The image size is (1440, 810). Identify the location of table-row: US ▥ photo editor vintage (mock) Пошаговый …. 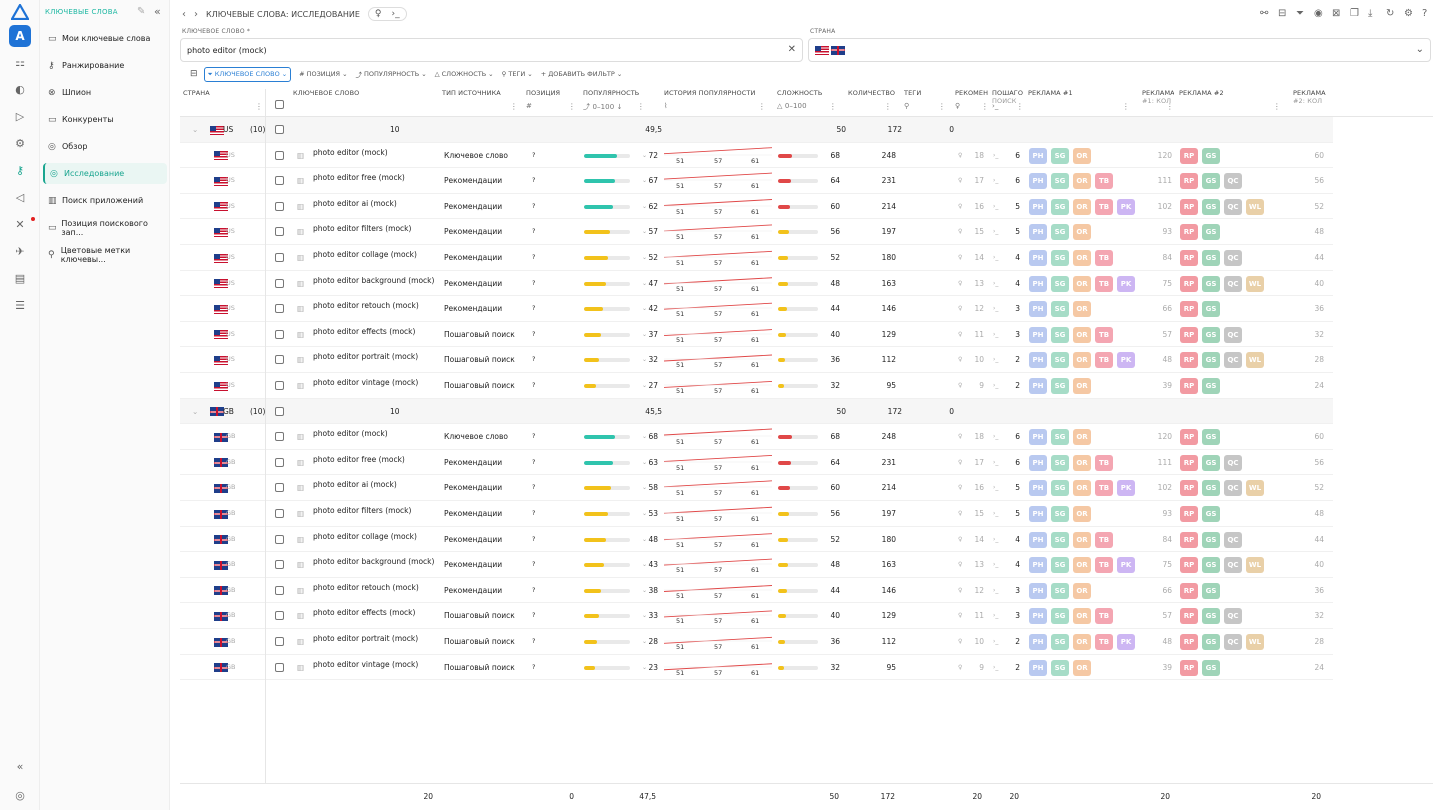
(756, 386).